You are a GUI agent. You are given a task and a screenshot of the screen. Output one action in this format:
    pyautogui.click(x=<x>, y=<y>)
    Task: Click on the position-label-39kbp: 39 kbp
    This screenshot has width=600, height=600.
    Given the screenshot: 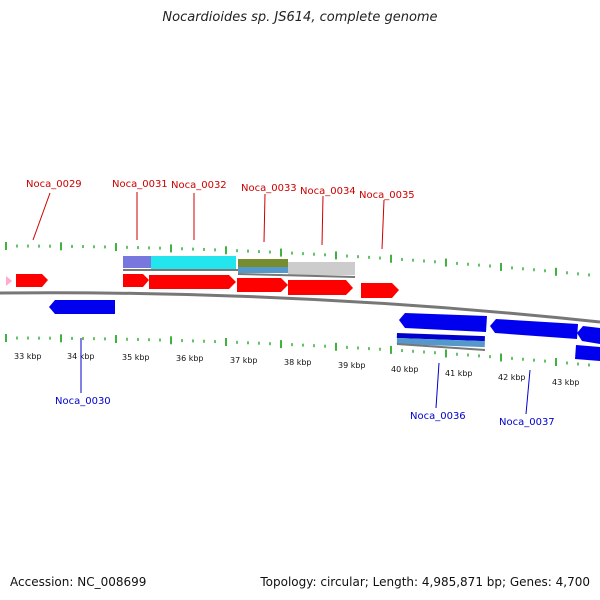 What is the action you would take?
    pyautogui.click(x=352, y=365)
    